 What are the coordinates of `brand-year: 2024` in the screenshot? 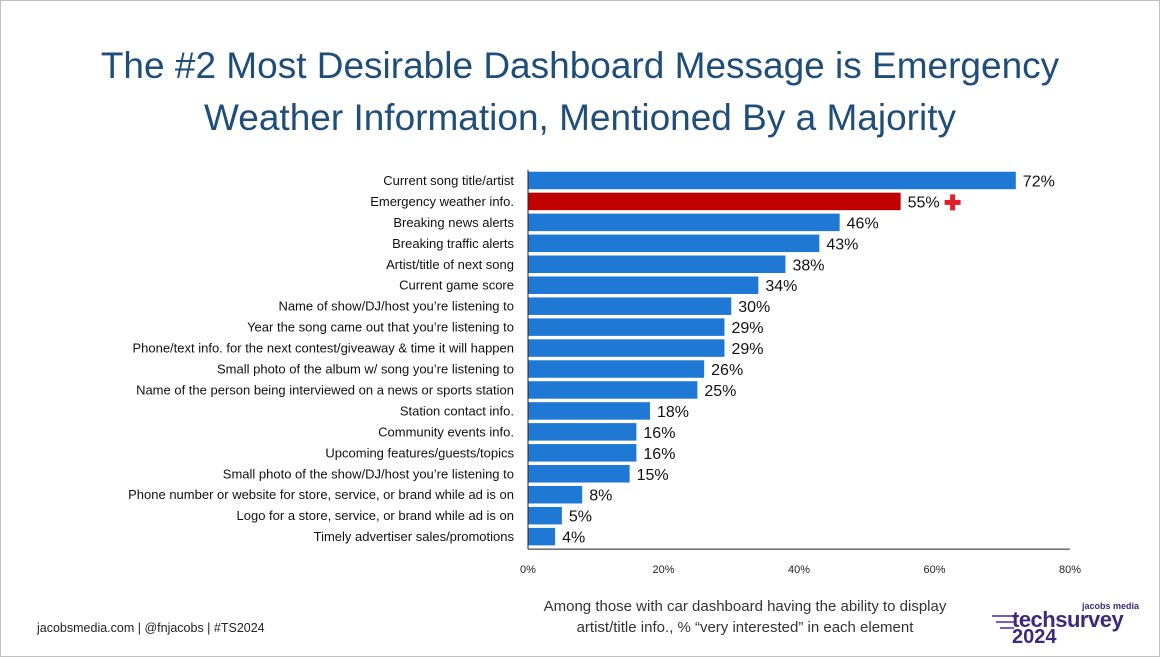 It's located at (1034, 637).